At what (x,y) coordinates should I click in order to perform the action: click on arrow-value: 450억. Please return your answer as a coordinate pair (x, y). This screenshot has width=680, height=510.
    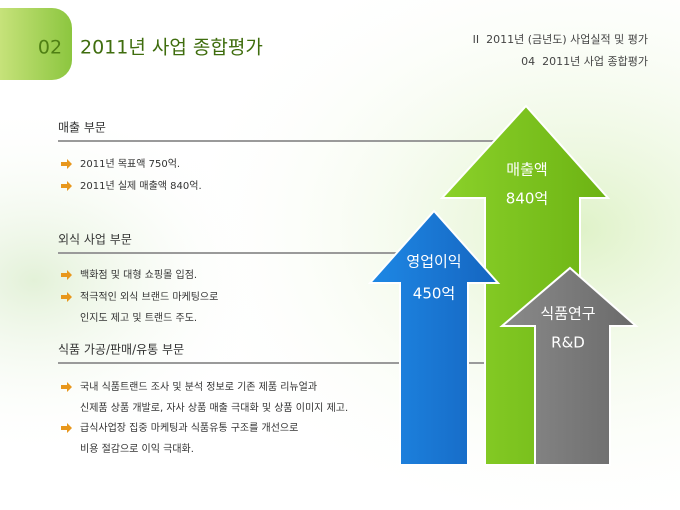
    Looking at the image, I should click on (434, 294).